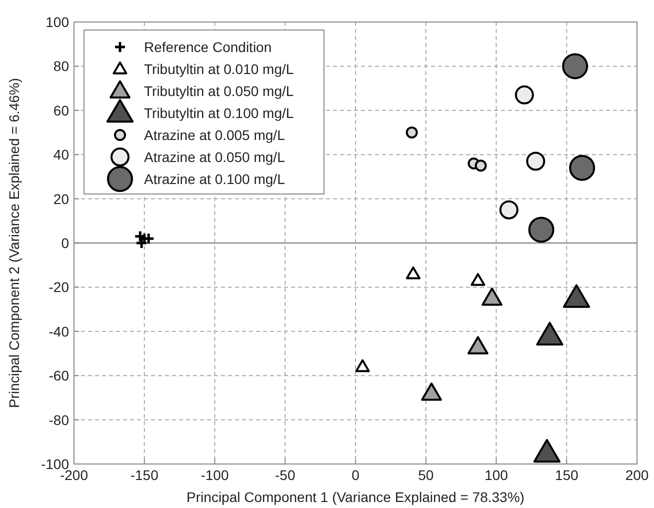 The width and height of the screenshot is (654, 508). Describe the element at coordinates (58, 22) in the screenshot. I see `y-tick-label: 100` at that location.